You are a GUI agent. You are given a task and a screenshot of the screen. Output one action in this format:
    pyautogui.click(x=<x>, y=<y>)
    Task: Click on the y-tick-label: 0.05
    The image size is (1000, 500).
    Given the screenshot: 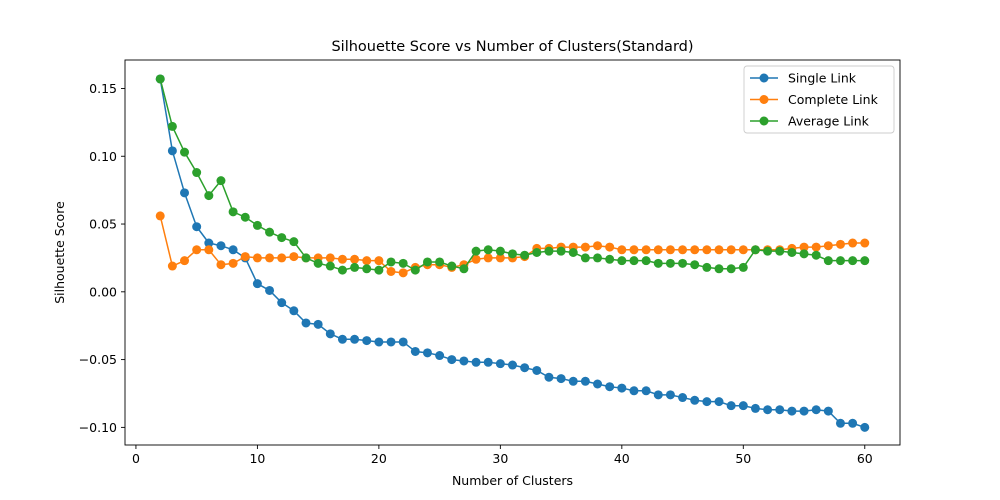 What is the action you would take?
    pyautogui.click(x=103, y=224)
    